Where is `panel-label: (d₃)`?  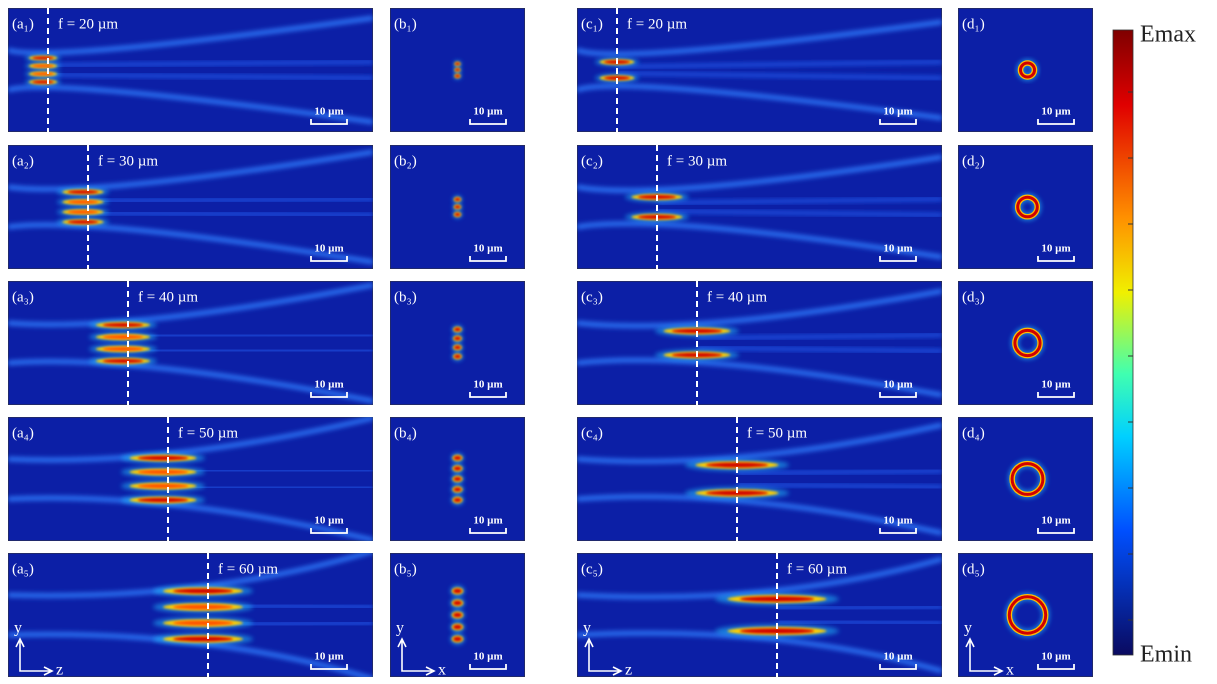
panel-label: (d₃) is located at coordinates (973, 297).